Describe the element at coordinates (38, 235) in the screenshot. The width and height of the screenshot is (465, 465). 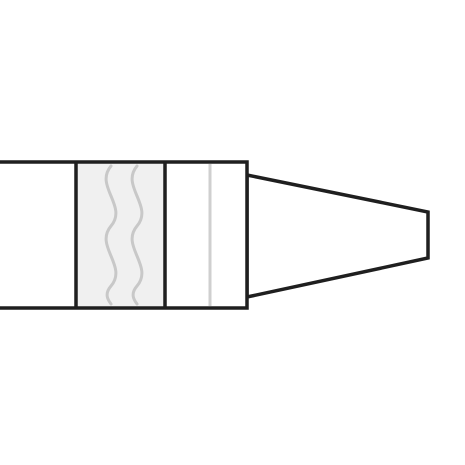
I see `plug-body-left` at that location.